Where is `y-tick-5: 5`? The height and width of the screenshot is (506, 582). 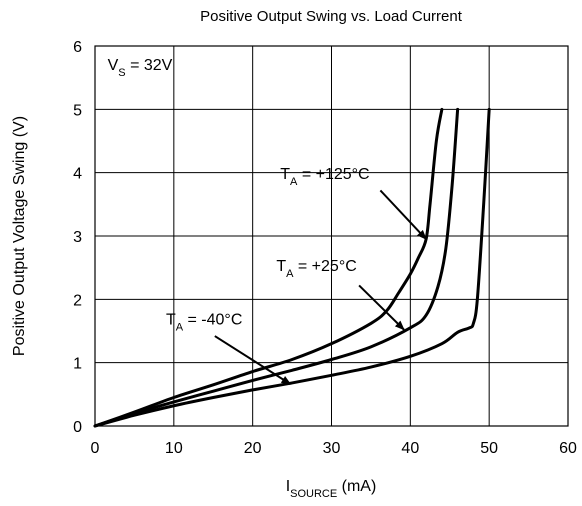 y-tick-5: 5 is located at coordinates (77, 110).